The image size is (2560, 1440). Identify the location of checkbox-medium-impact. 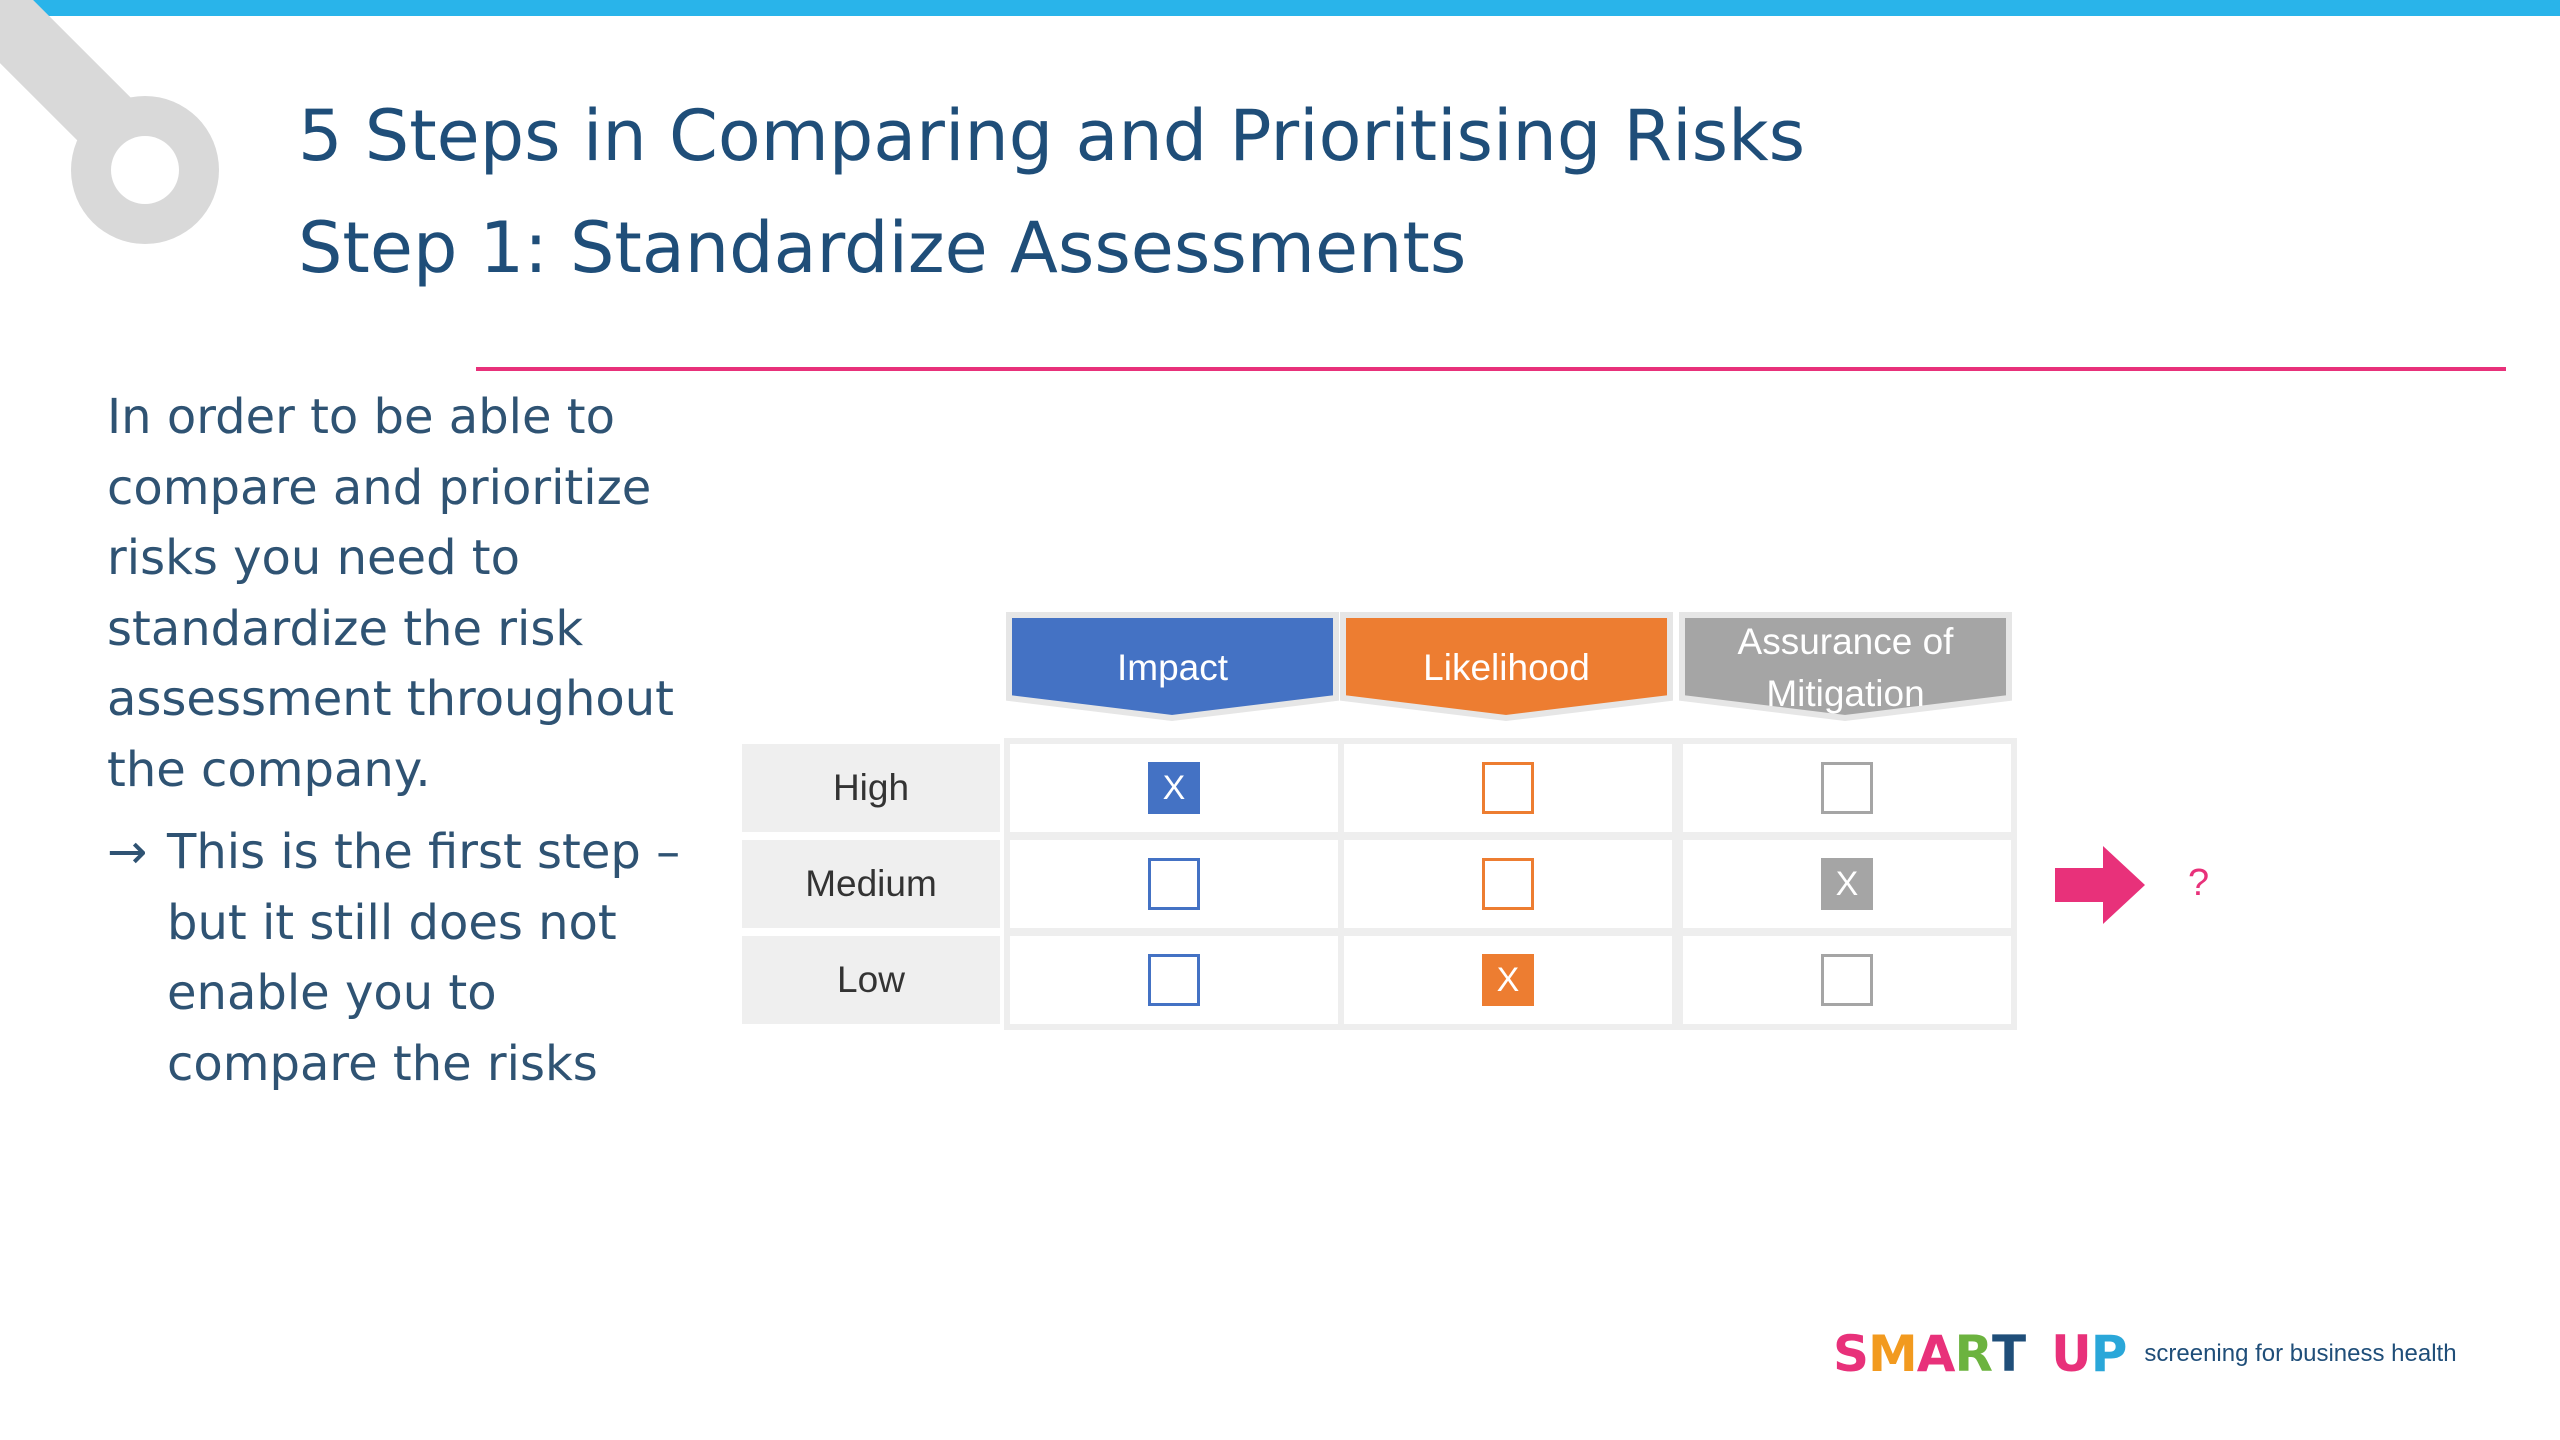
(1174, 884).